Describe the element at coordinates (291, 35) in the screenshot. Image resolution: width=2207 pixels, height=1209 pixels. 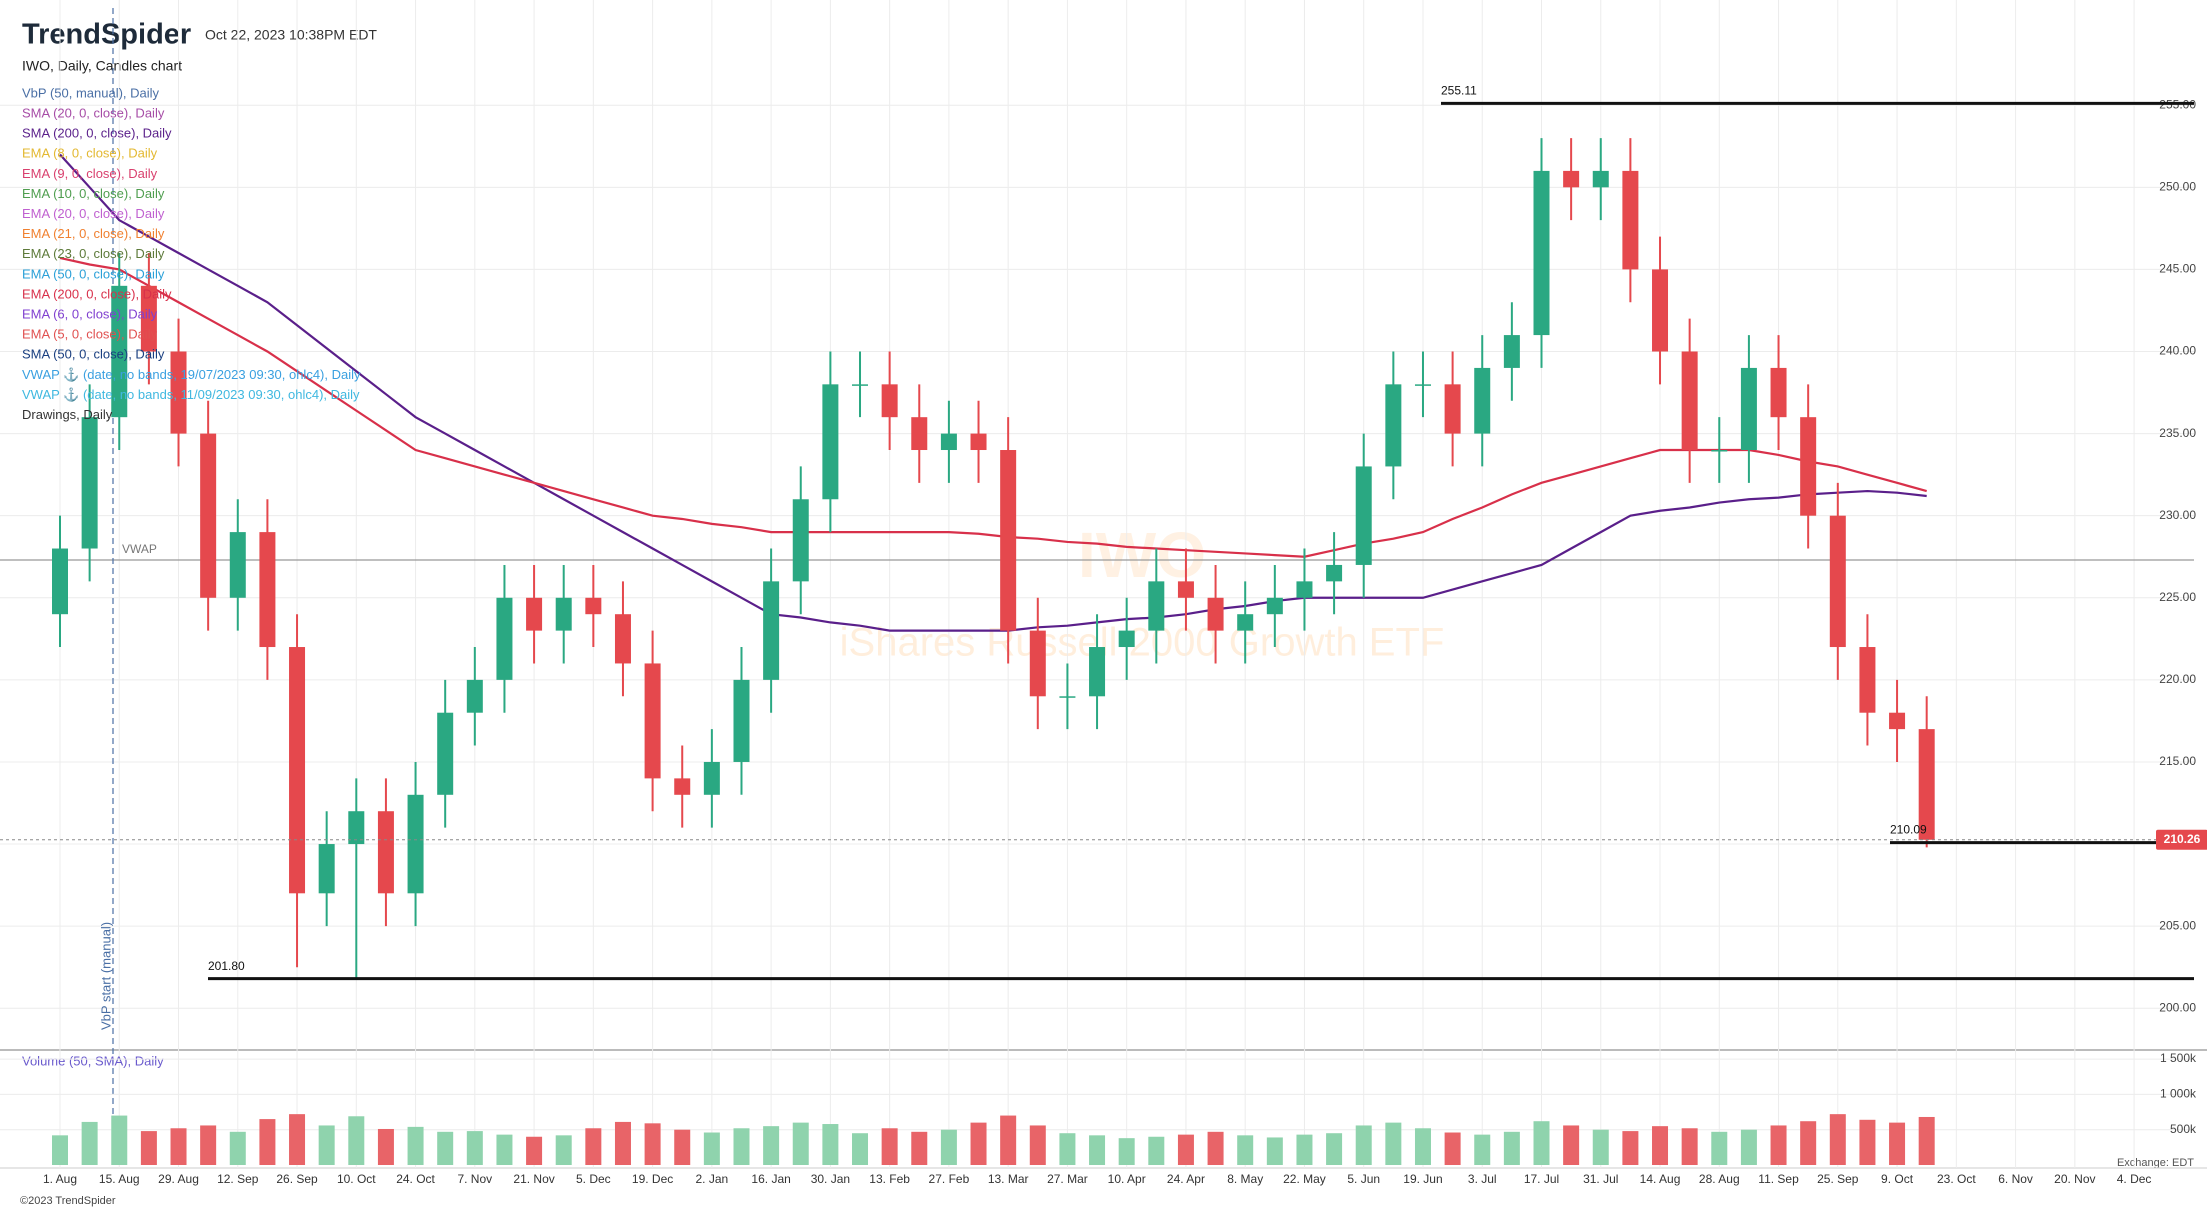
I see `timestamp: Oct 22, 2023 10:38PM EDT` at that location.